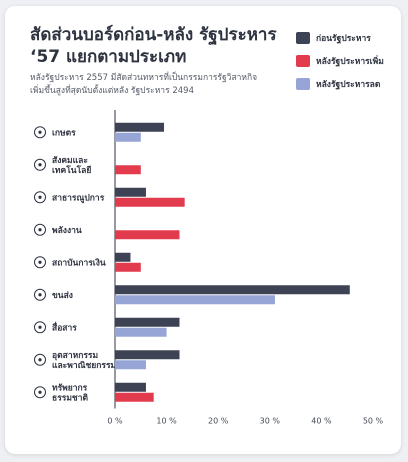  I want to click on legend-label-increase: หลังรัฐประหารเพิ่ม, so click(350, 62).